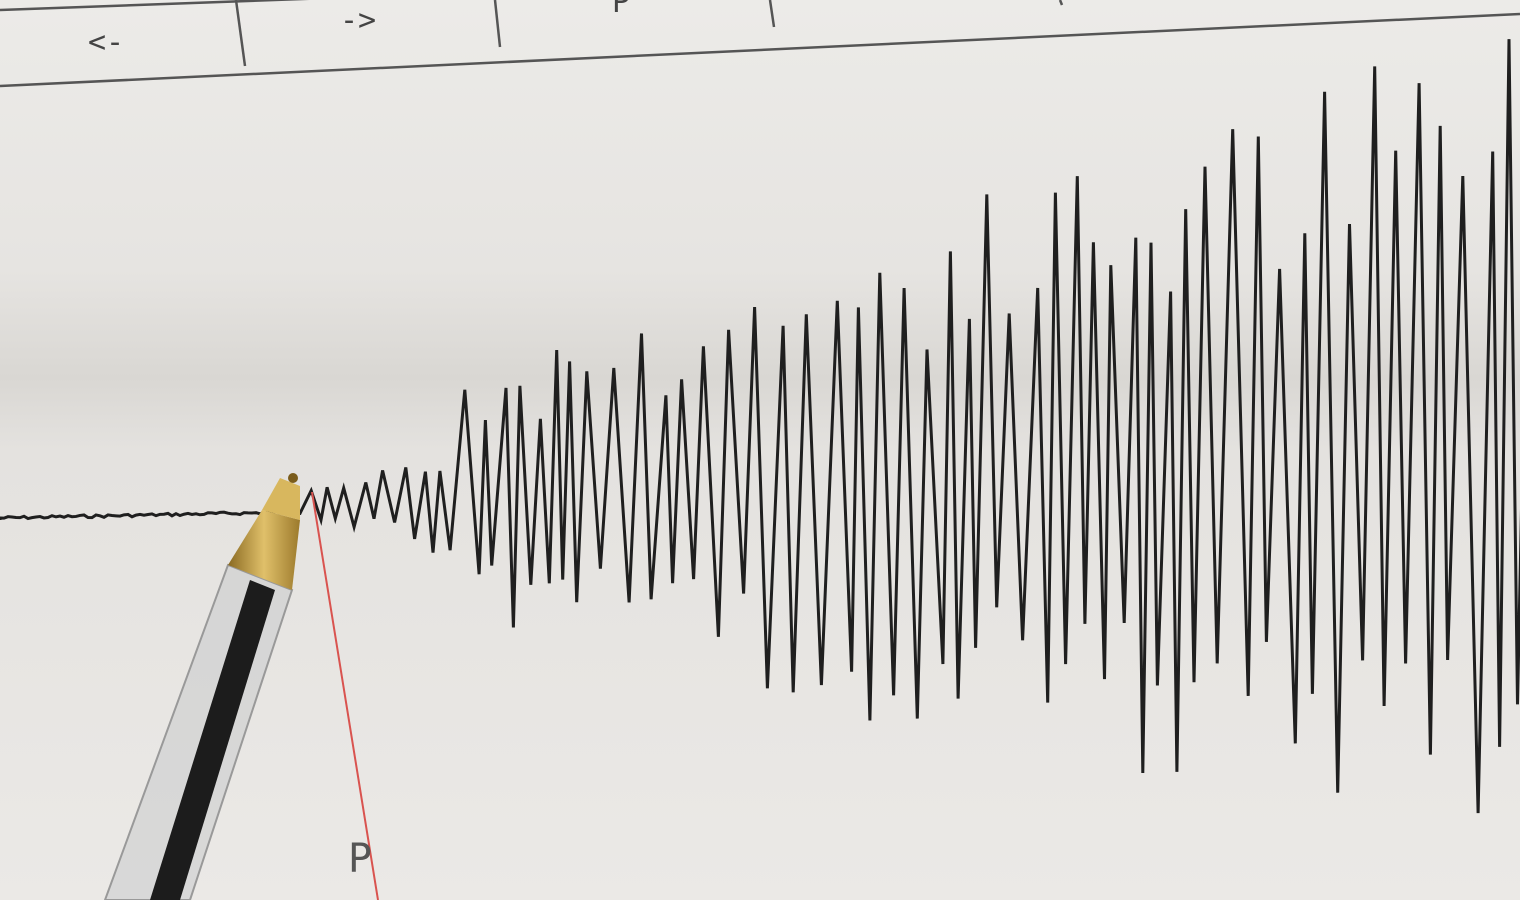  What do you see at coordinates (345, 695) in the screenshot?
I see `p-wave-marker-line` at bounding box center [345, 695].